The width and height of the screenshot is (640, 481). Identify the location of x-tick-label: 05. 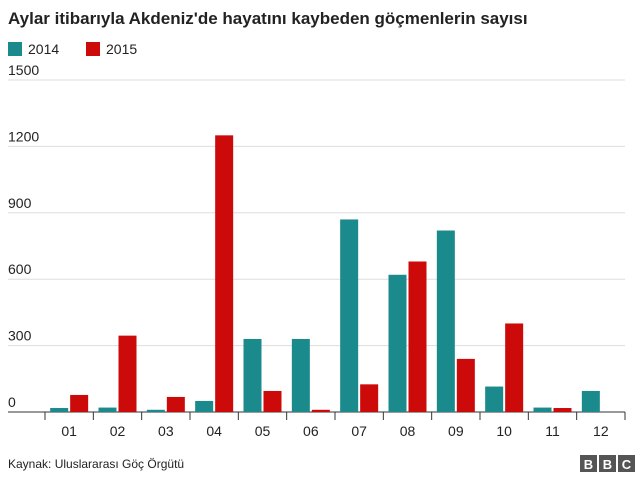
(263, 431).